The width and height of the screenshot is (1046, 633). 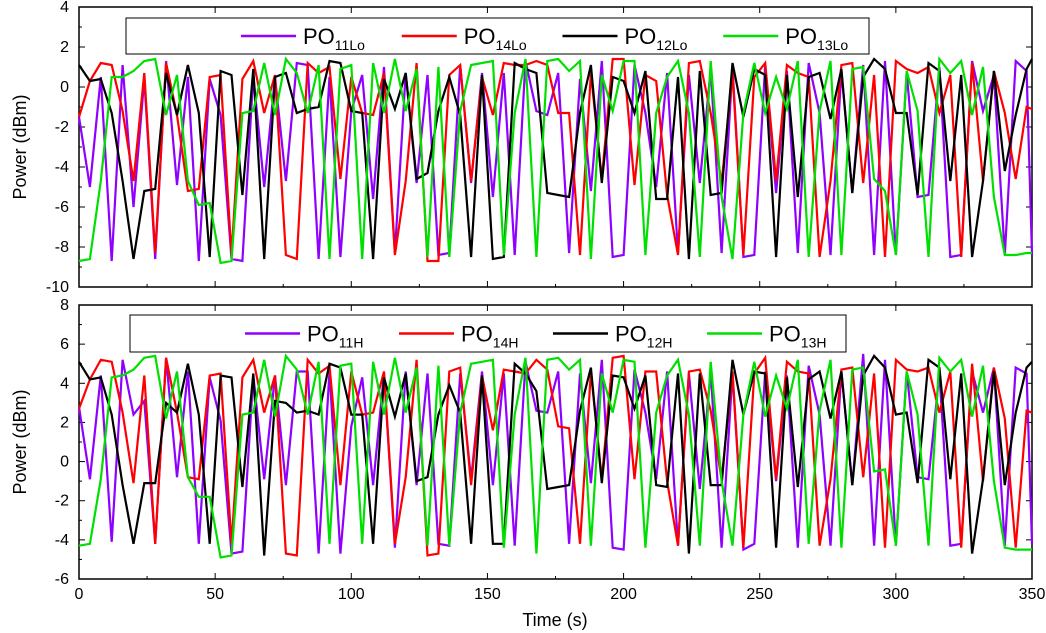 What do you see at coordinates (335, 336) in the screenshot?
I see `legend-label: PO11H` at bounding box center [335, 336].